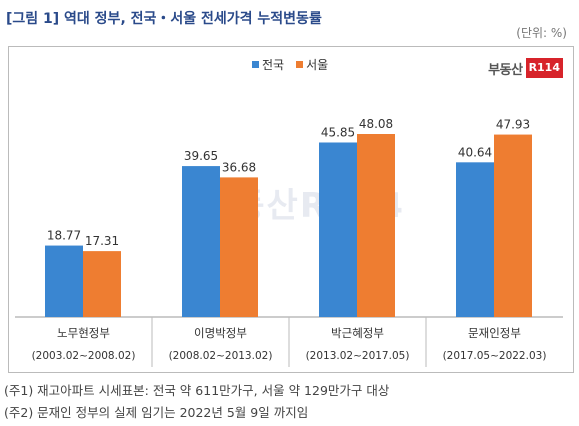  I want to click on data-label: 39.65, so click(201, 156).